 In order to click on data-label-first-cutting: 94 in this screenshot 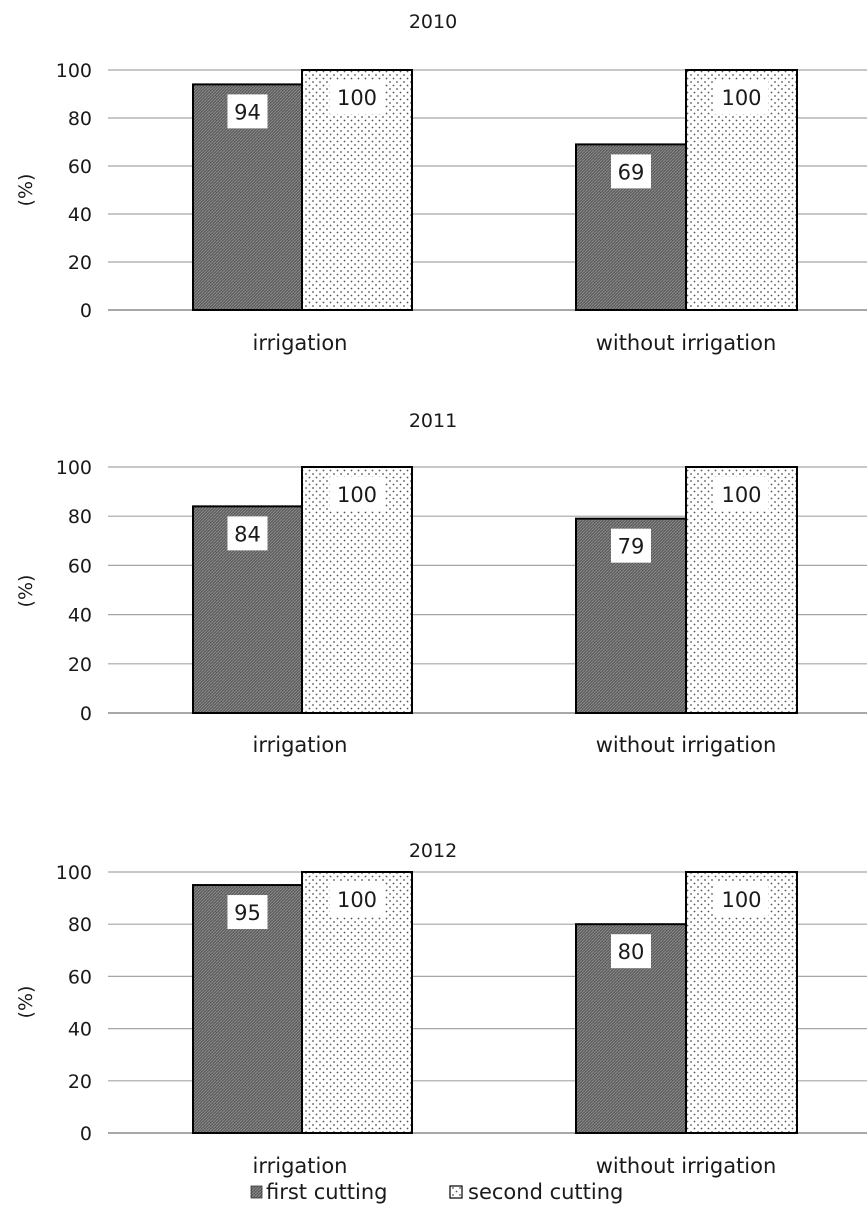, I will do `click(247, 112)`.